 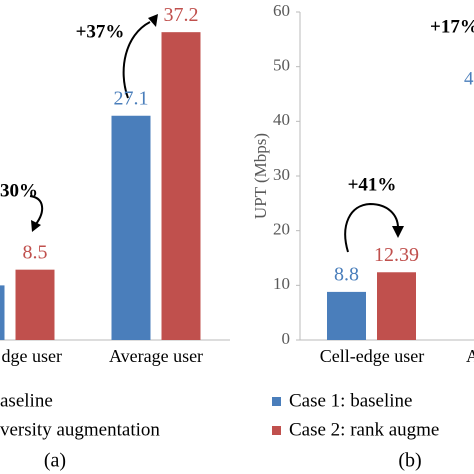 I want to click on y-tick-label: 10, so click(x=281, y=283).